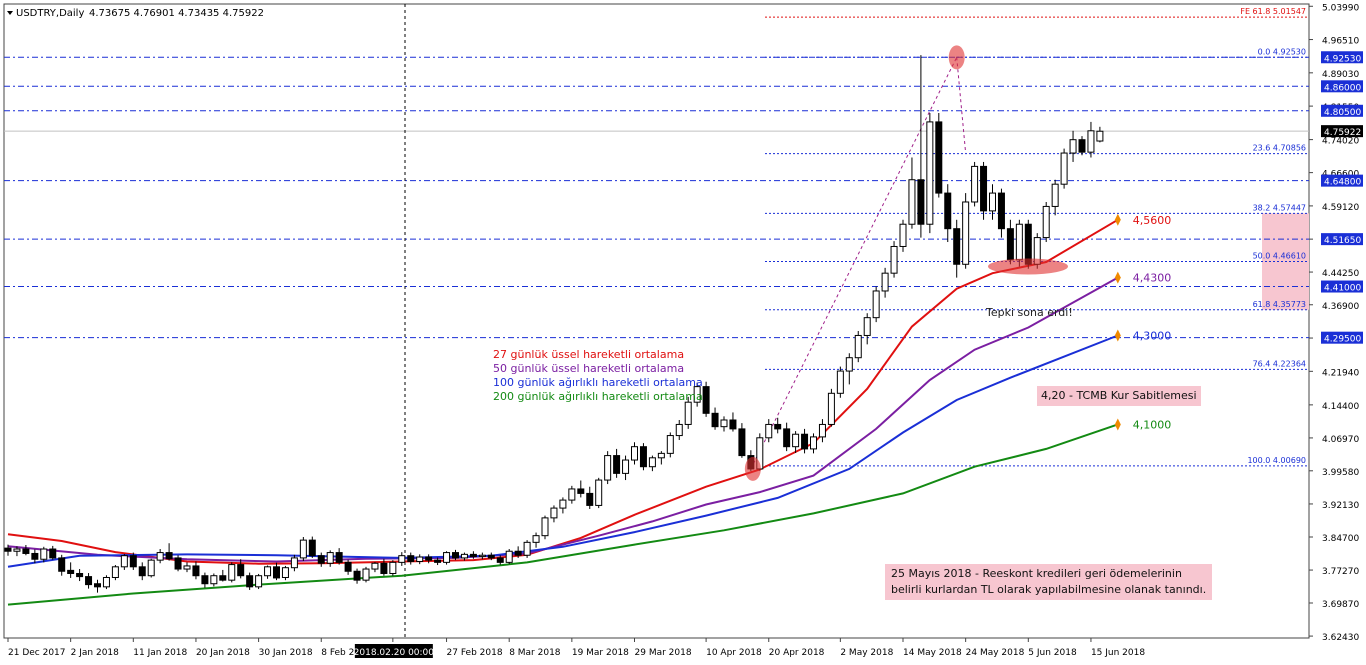  Describe the element at coordinates (1276, 460) in the screenshot. I see `fib-label: 100.0 4.00690` at that location.